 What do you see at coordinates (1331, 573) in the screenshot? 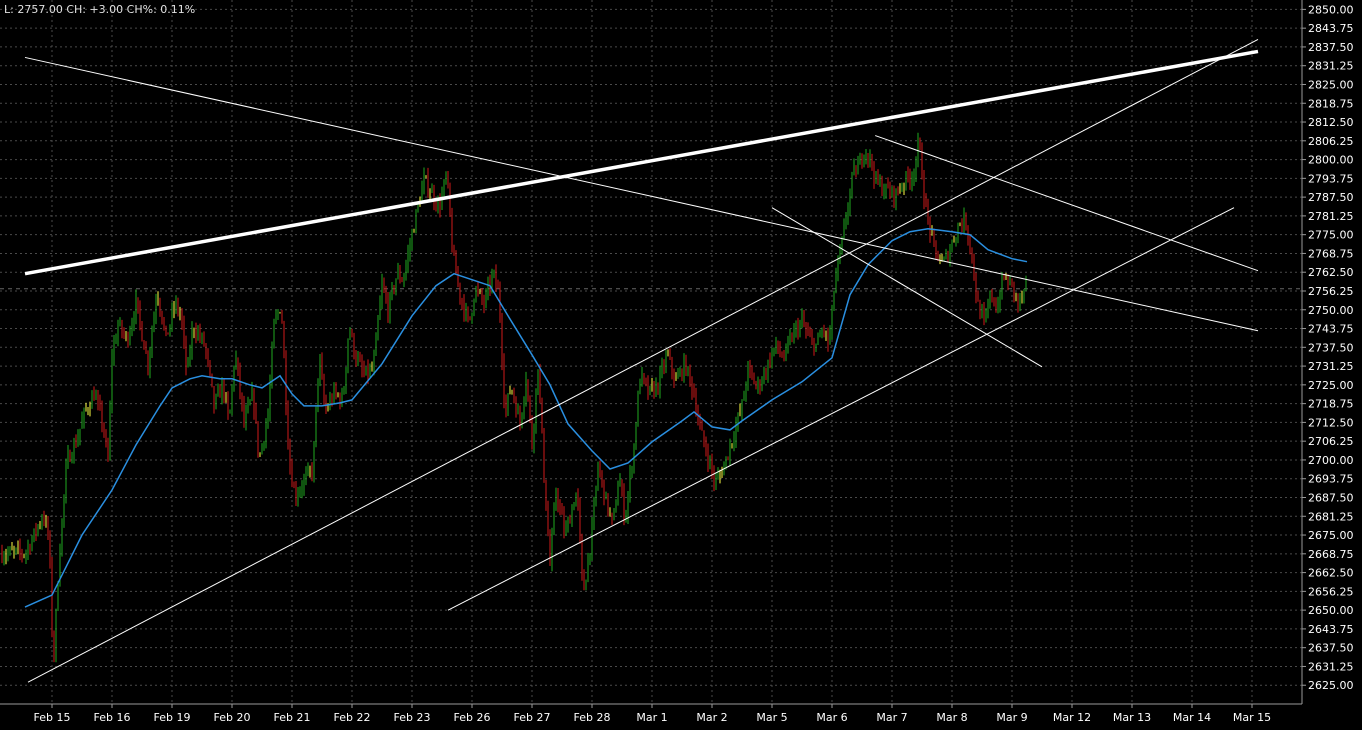
I see `y-tick-label: 2662.50` at bounding box center [1331, 573].